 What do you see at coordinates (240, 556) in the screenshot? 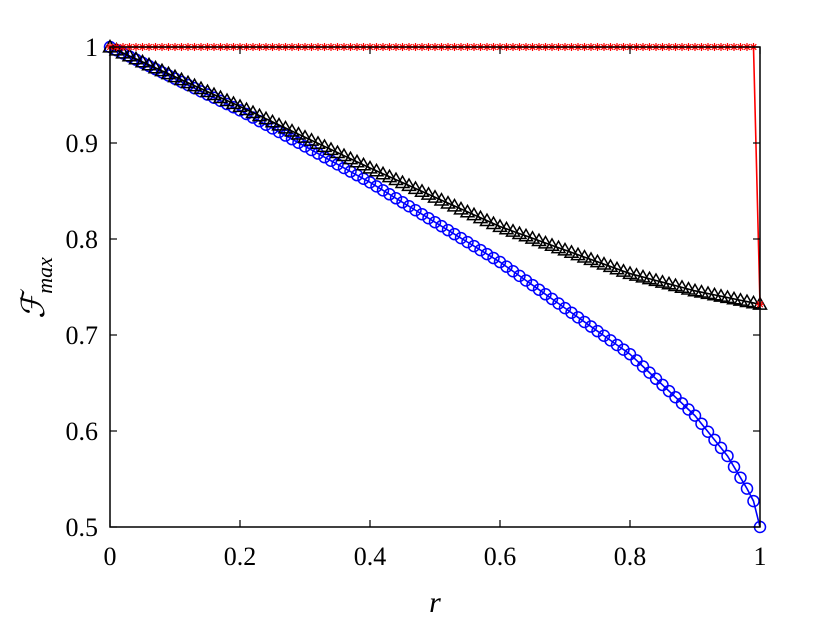
I see `x-tick-label: 0.2` at bounding box center [240, 556].